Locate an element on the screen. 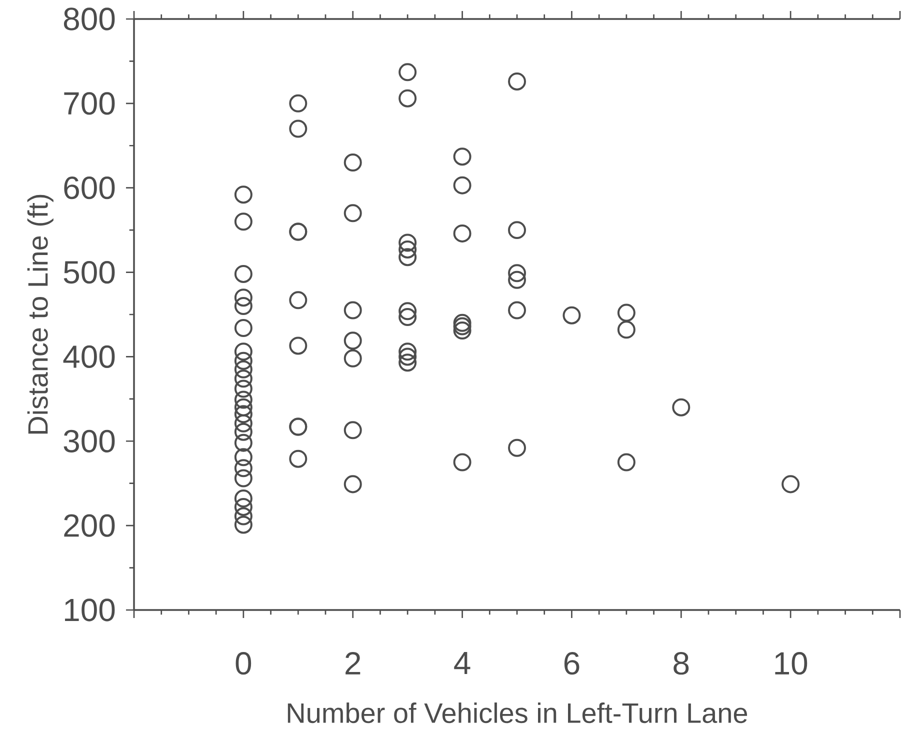  y-tick-label: 600 is located at coordinates (89, 188).